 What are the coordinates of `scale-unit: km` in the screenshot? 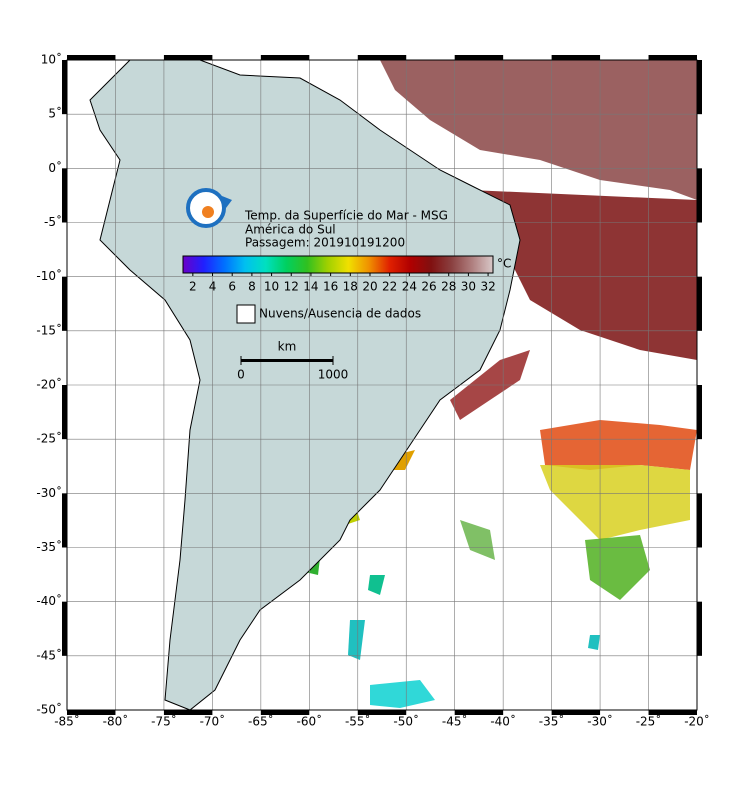 It's located at (287, 347).